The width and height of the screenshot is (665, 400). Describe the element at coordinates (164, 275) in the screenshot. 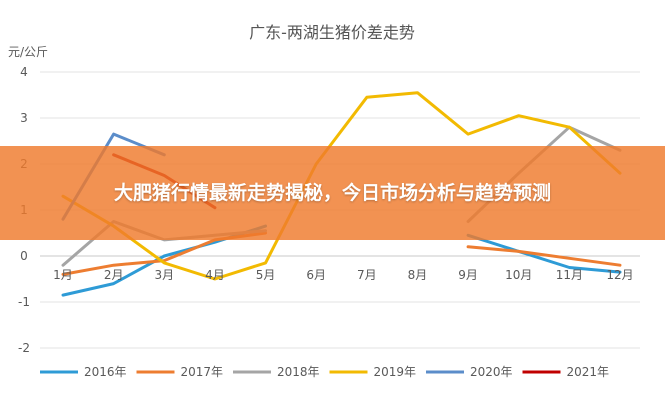

I see `x-tick-label: 3月` at that location.